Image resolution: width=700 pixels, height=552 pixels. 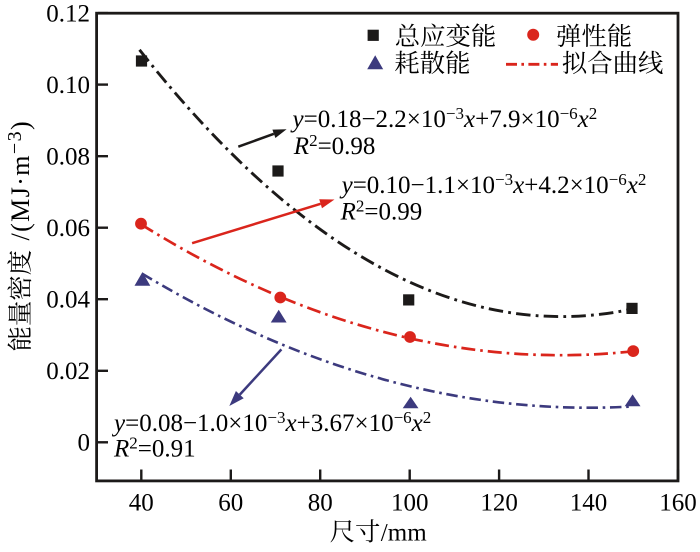 I want to click on svg-text: /mm, so click(x=404, y=533).